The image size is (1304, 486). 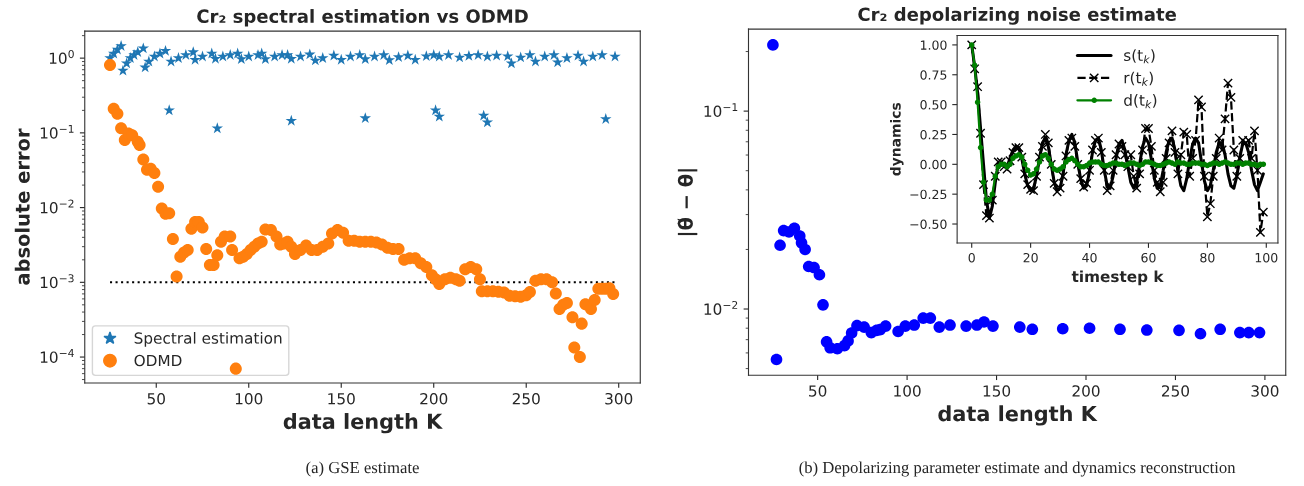 I want to click on chart-title: Cr₂ depolarizing noise estimate, so click(x=1017, y=16).